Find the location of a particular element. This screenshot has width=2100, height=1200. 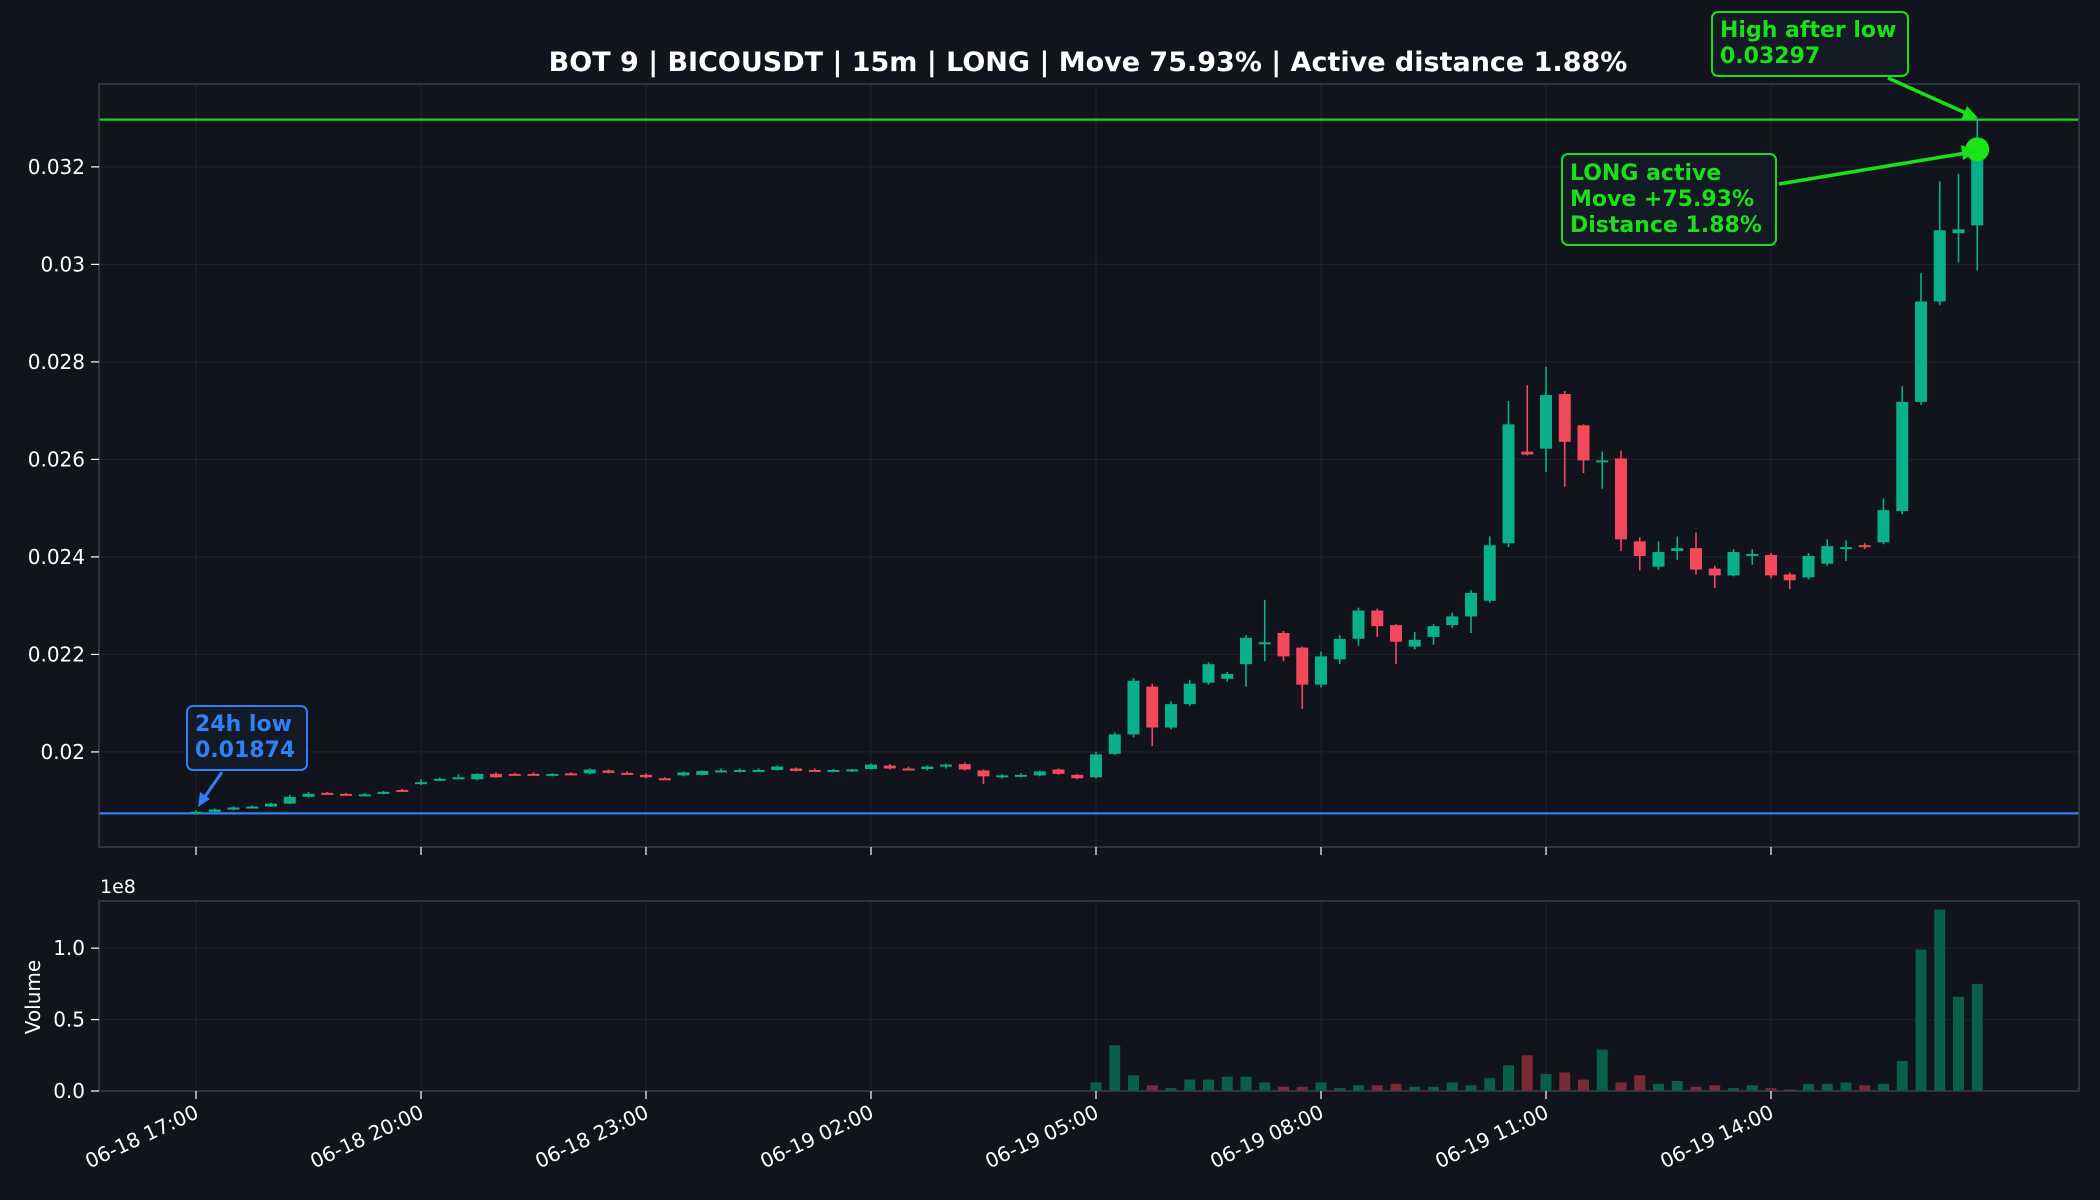

x-tick-label: 06-19 05:00 is located at coordinates (1041, 1136).